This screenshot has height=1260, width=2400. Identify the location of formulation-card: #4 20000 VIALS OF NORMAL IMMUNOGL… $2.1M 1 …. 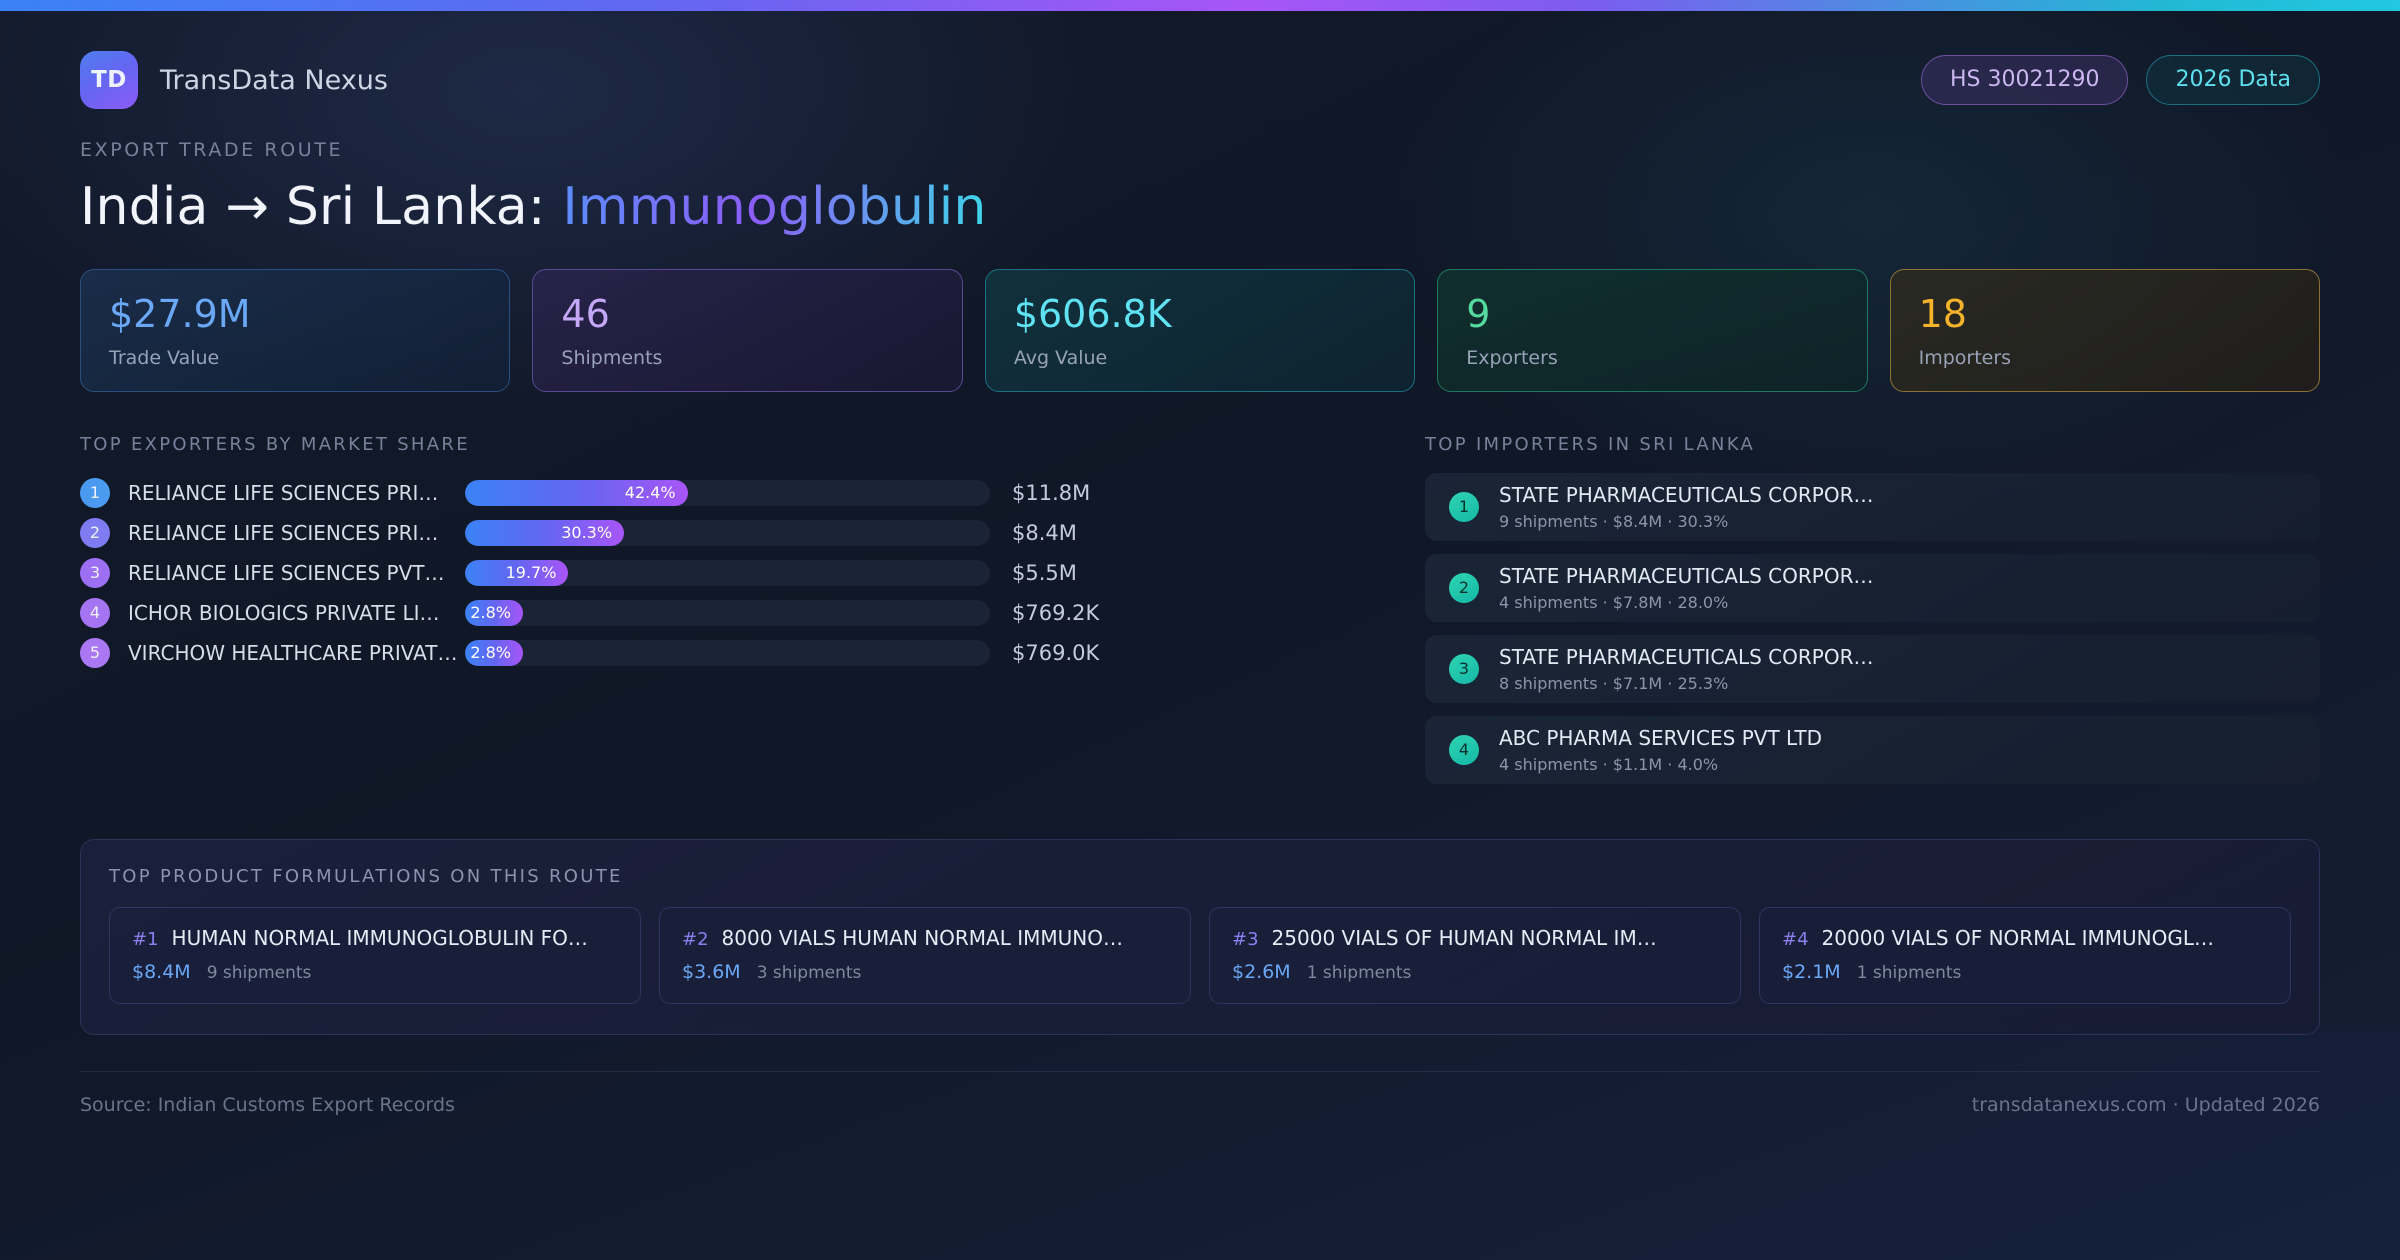
(2025, 955).